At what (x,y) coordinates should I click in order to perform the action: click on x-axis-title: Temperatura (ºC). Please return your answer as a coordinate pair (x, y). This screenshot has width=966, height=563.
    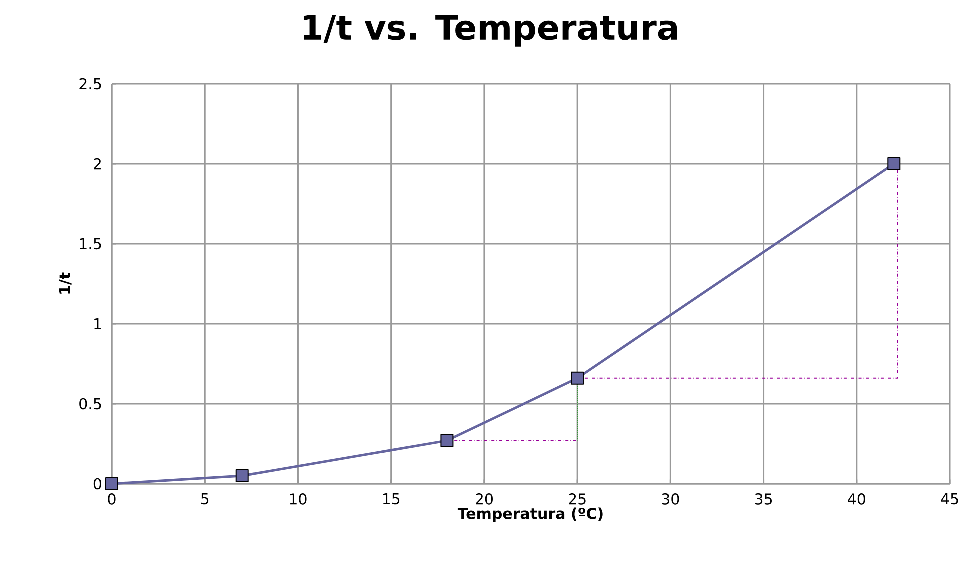
    Looking at the image, I should click on (530, 515).